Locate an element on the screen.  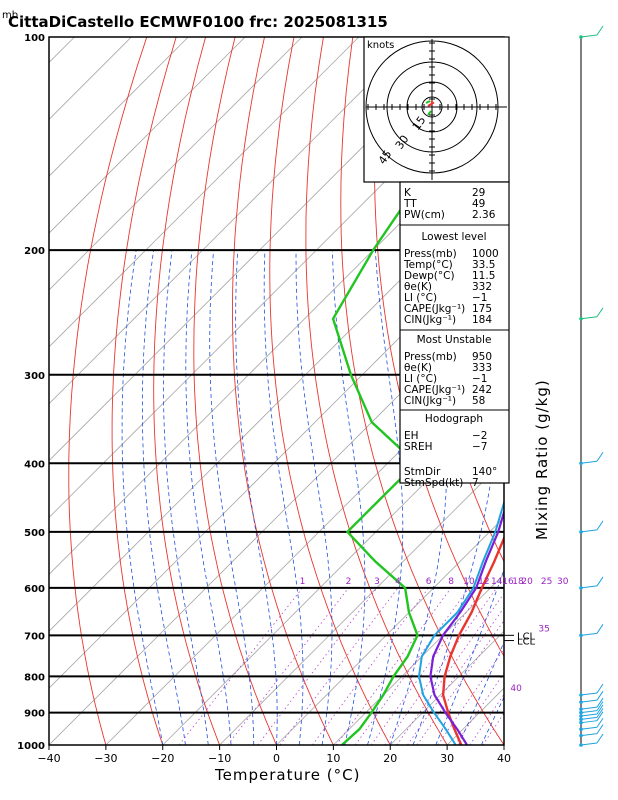
pressure-tick-label: 400 is located at coordinates (34, 464).